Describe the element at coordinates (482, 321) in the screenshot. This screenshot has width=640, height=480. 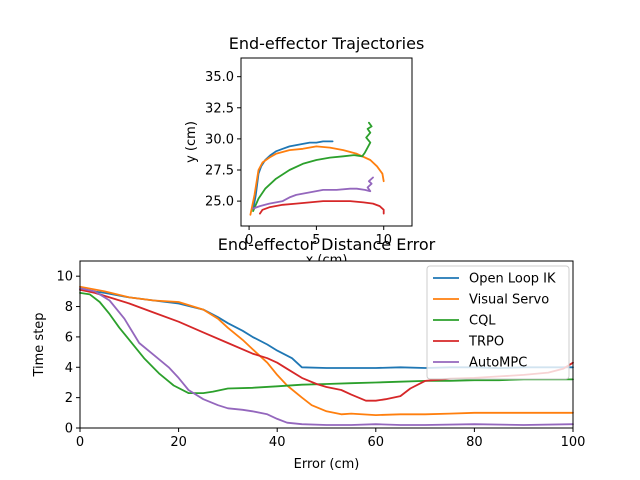
I see `legend-label: CQL` at that location.